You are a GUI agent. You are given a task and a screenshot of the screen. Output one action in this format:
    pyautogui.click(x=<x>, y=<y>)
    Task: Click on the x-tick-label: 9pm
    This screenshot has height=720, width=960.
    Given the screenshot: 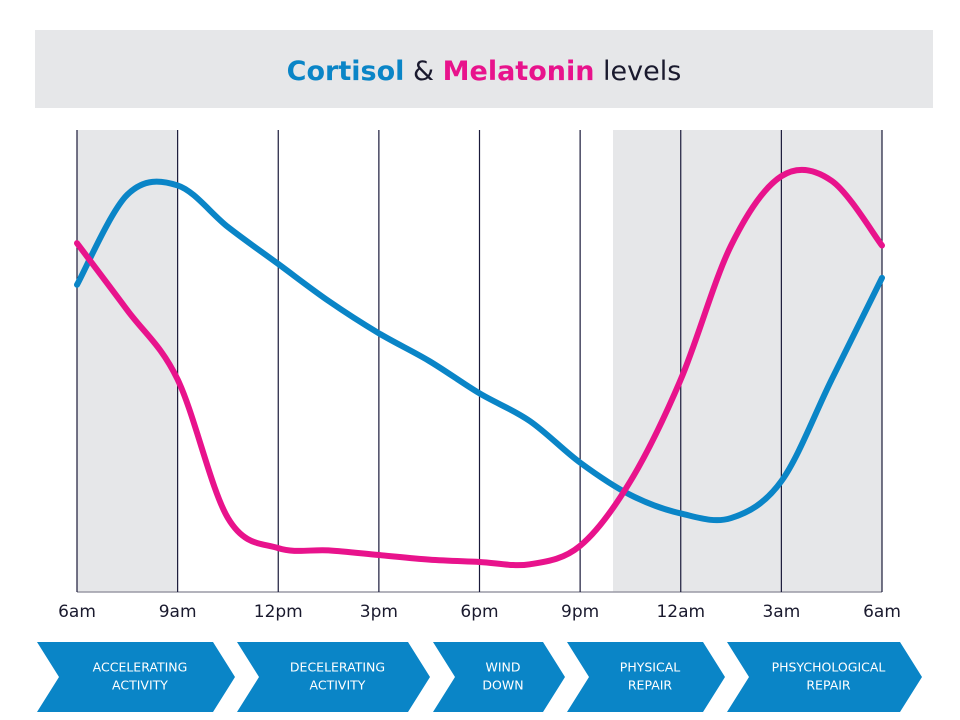 What is the action you would take?
    pyautogui.click(x=580, y=612)
    